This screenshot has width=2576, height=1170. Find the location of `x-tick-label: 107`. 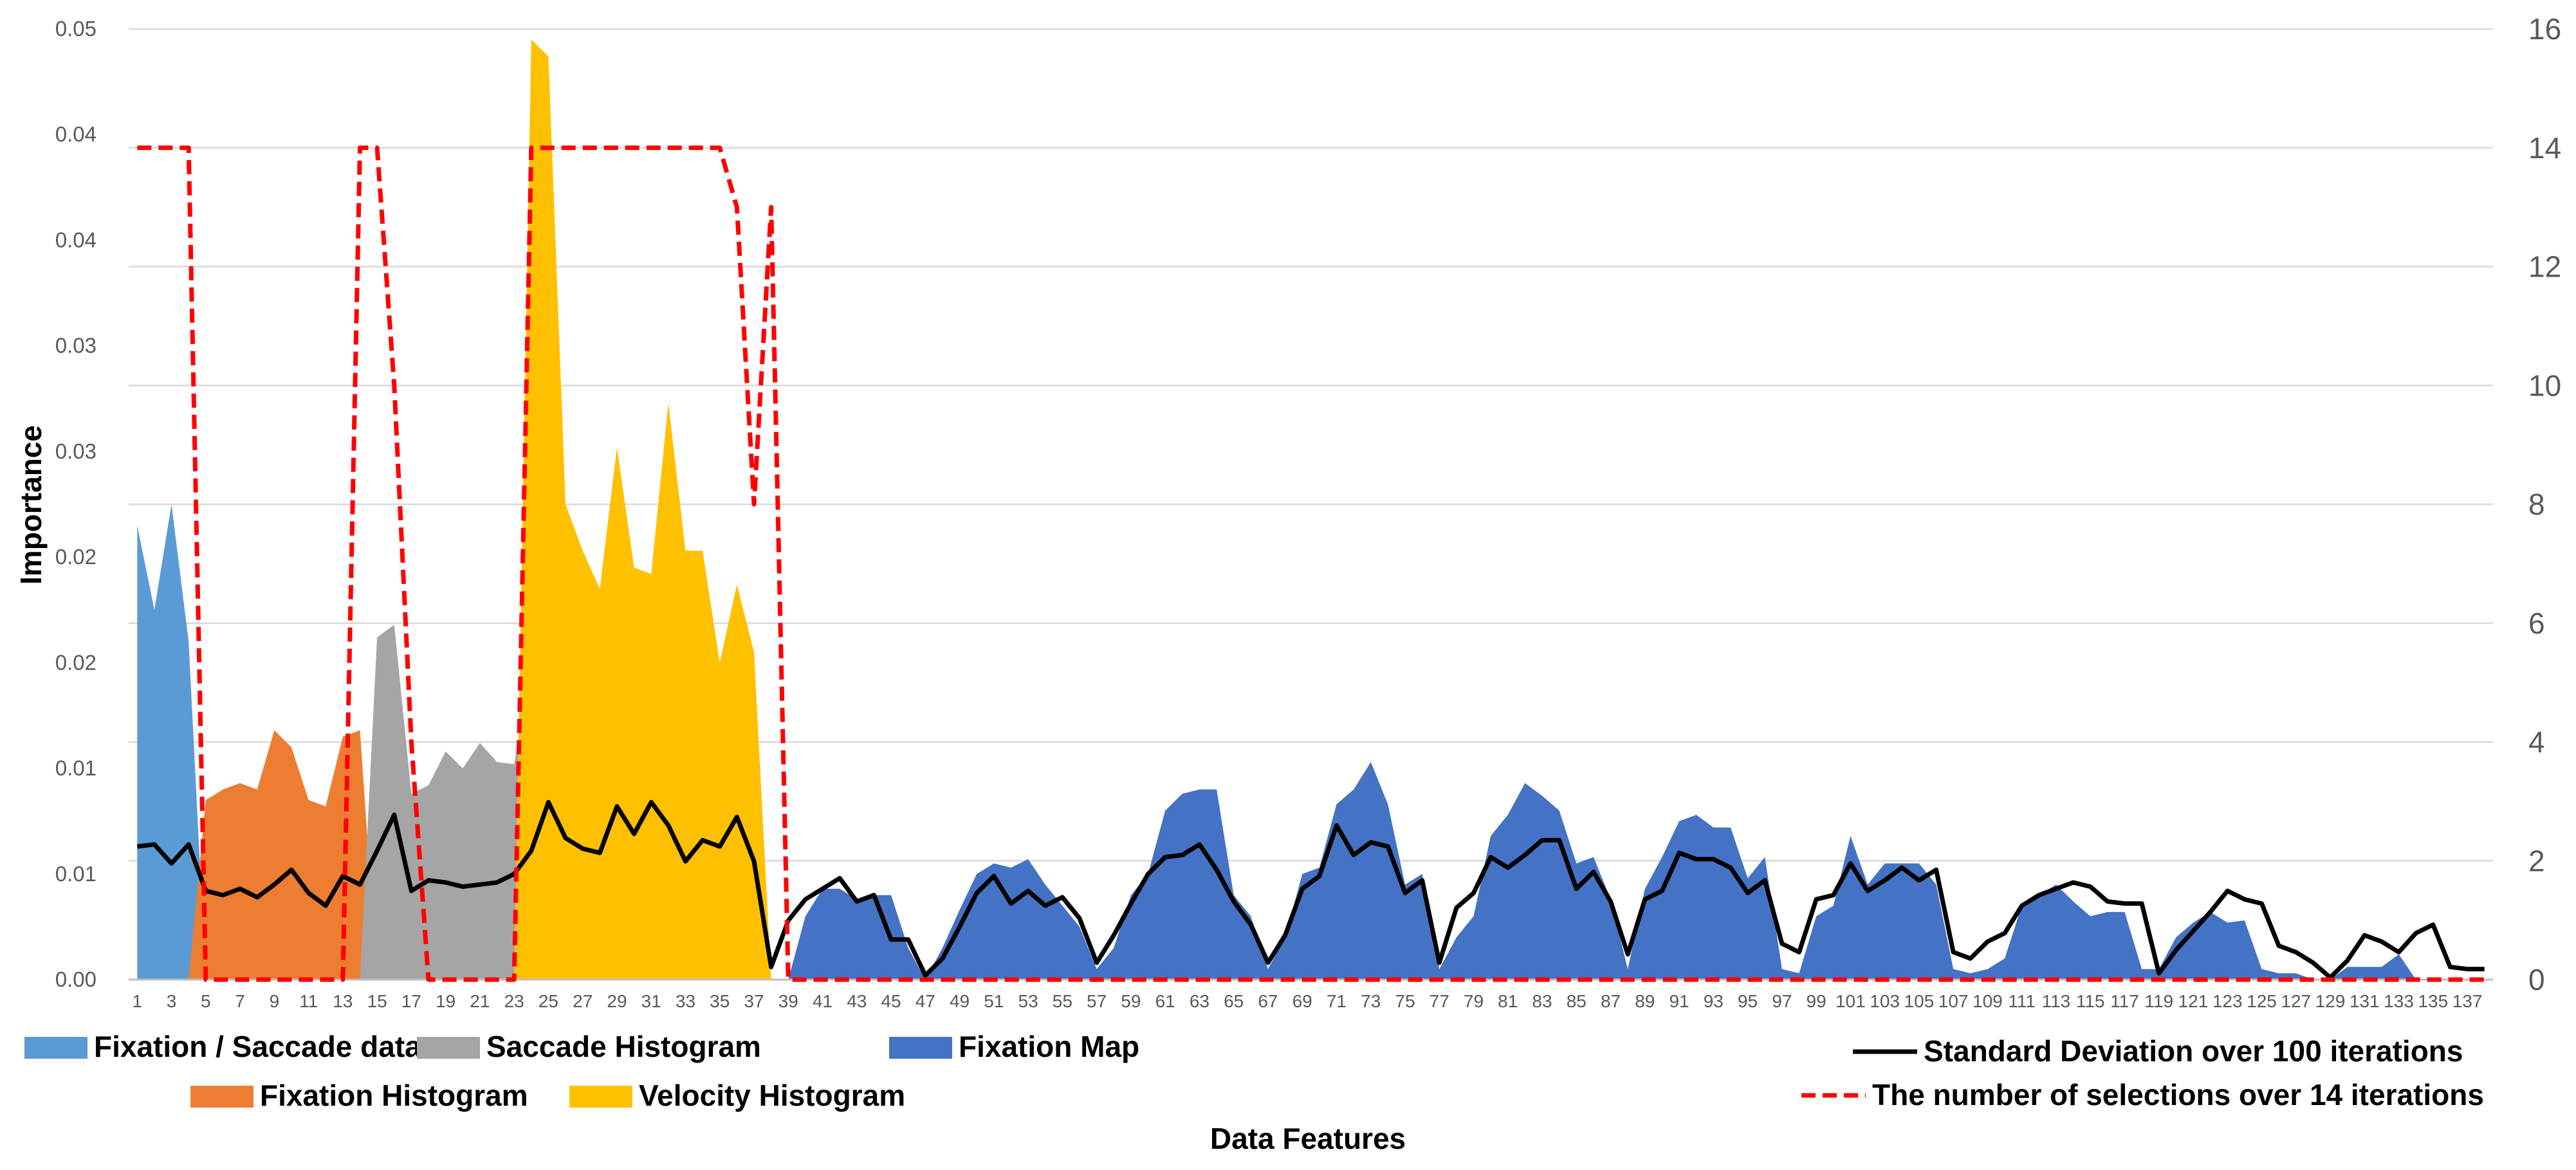

x-tick-label: 107 is located at coordinates (1953, 1001).